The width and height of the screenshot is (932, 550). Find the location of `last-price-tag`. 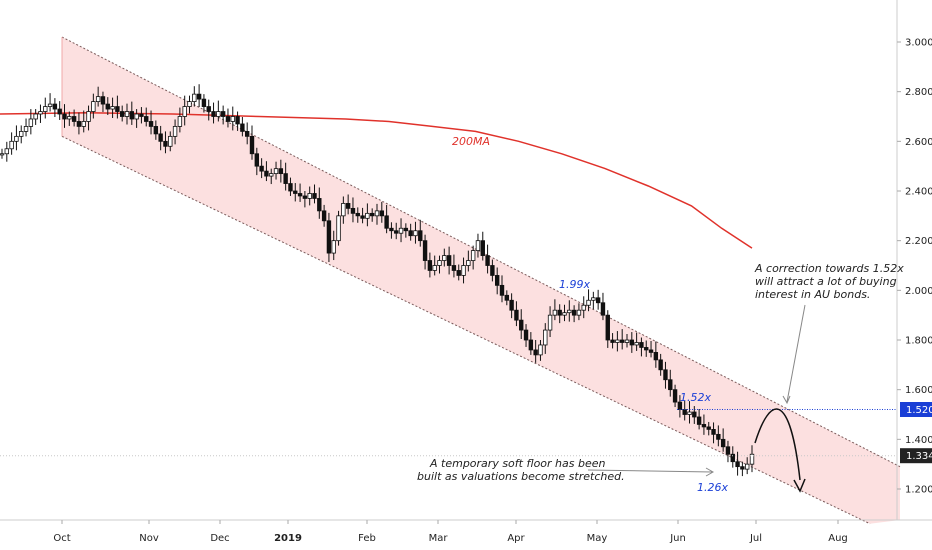

last-price-tag is located at coordinates (916, 456).